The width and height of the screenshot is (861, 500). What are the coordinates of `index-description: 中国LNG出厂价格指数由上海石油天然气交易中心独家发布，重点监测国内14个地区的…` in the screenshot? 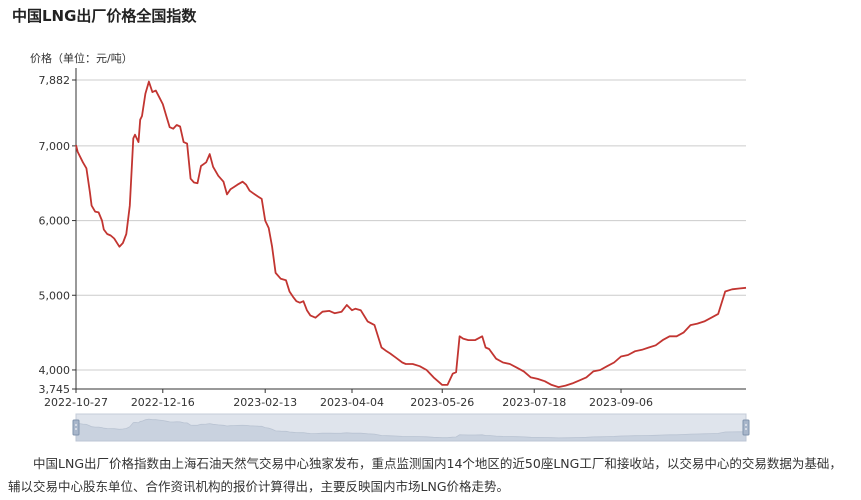 It's located at (425, 475).